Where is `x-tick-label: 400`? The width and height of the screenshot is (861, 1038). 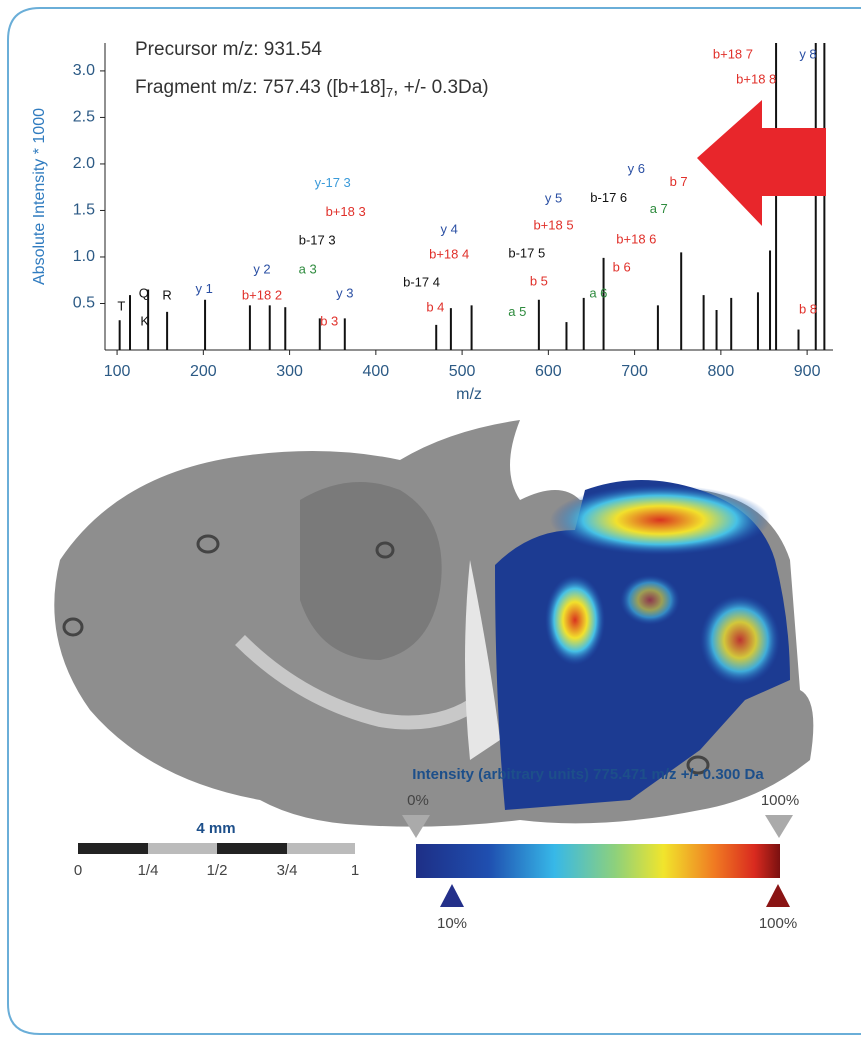 x-tick-label: 400 is located at coordinates (375, 371).